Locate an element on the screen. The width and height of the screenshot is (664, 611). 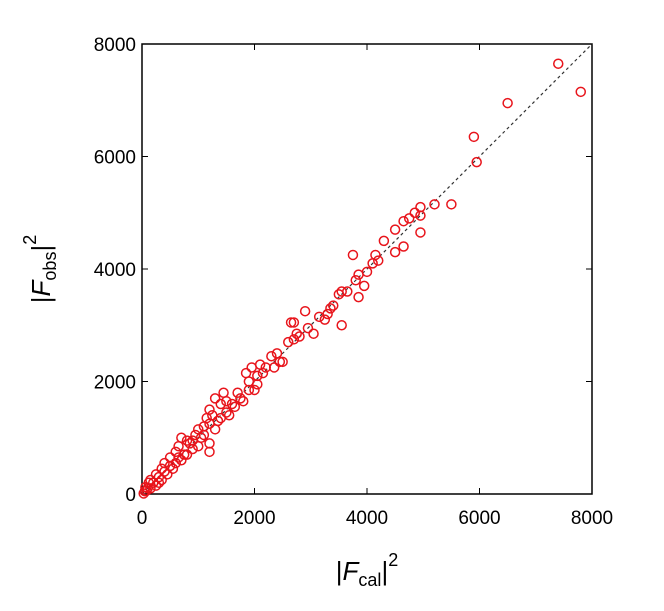
x-tick-label: 4000 is located at coordinates (367, 518).